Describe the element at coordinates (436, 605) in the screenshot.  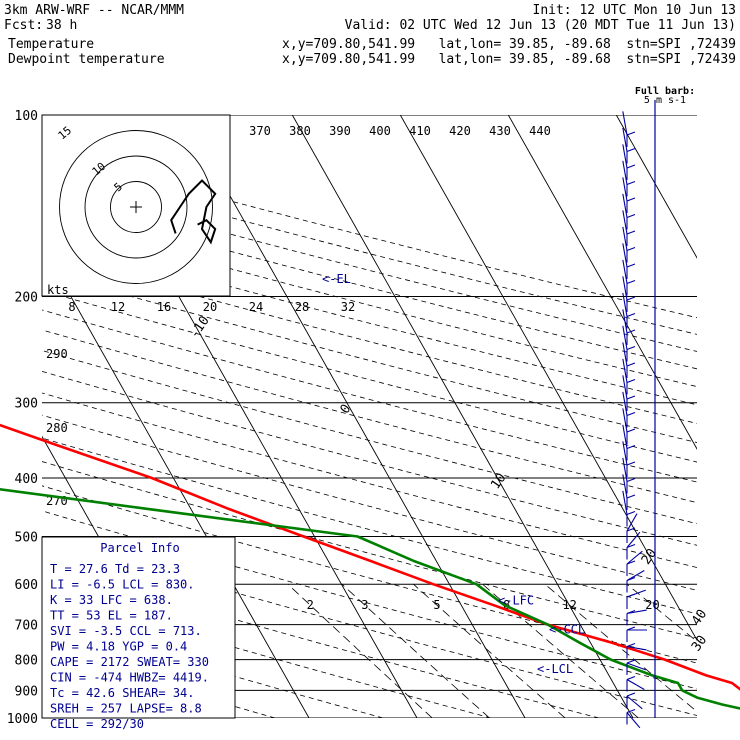
I see `mixing-ratio-label: 5` at that location.